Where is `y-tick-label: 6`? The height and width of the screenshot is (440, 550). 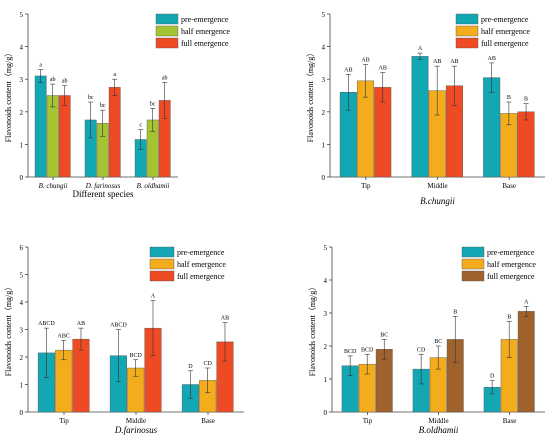
y-tick-label: 6 is located at coordinates (22, 248).